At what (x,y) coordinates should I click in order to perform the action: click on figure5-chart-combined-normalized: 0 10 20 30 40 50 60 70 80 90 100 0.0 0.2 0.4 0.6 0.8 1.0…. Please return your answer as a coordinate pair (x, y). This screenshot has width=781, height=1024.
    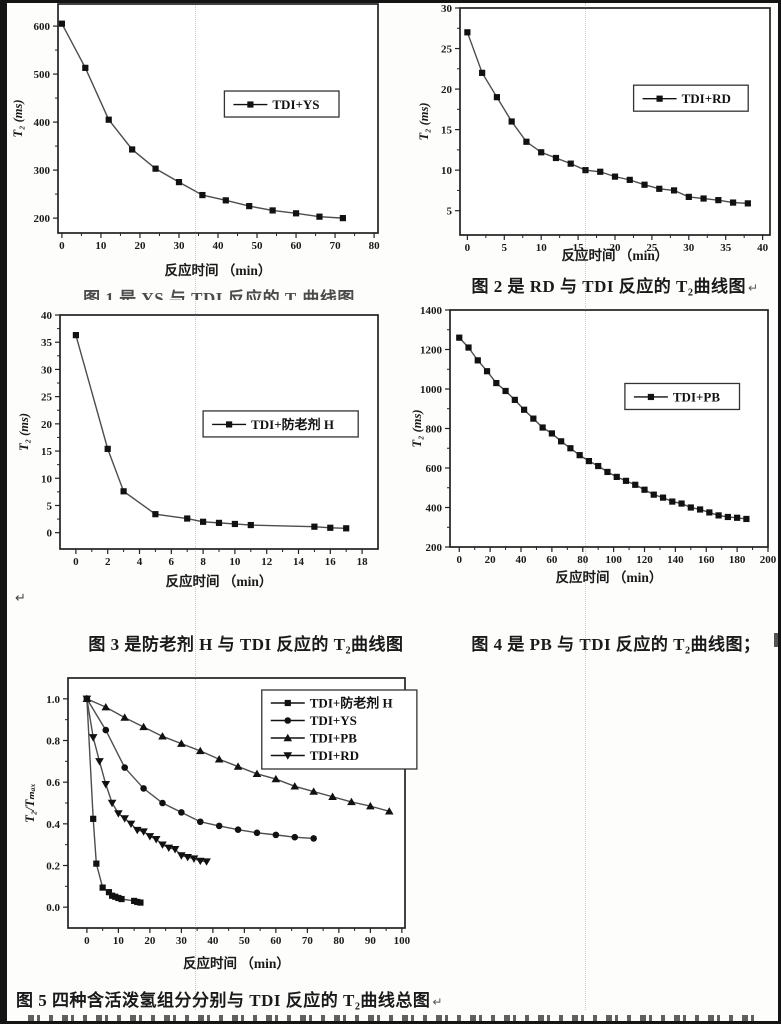
    Looking at the image, I should click on (220, 824).